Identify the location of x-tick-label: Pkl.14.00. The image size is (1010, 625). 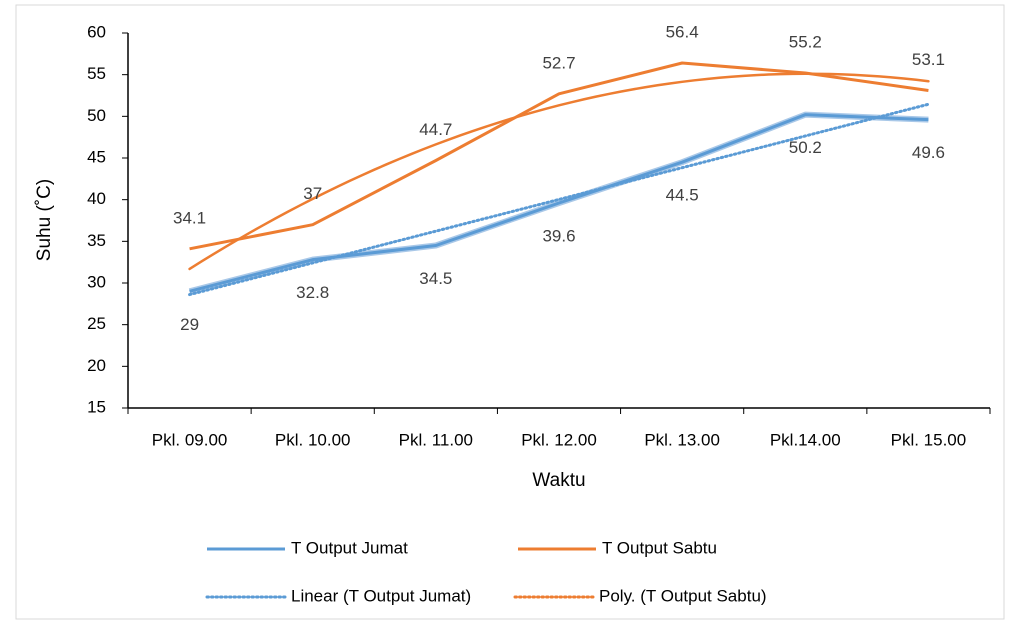
(805, 439).